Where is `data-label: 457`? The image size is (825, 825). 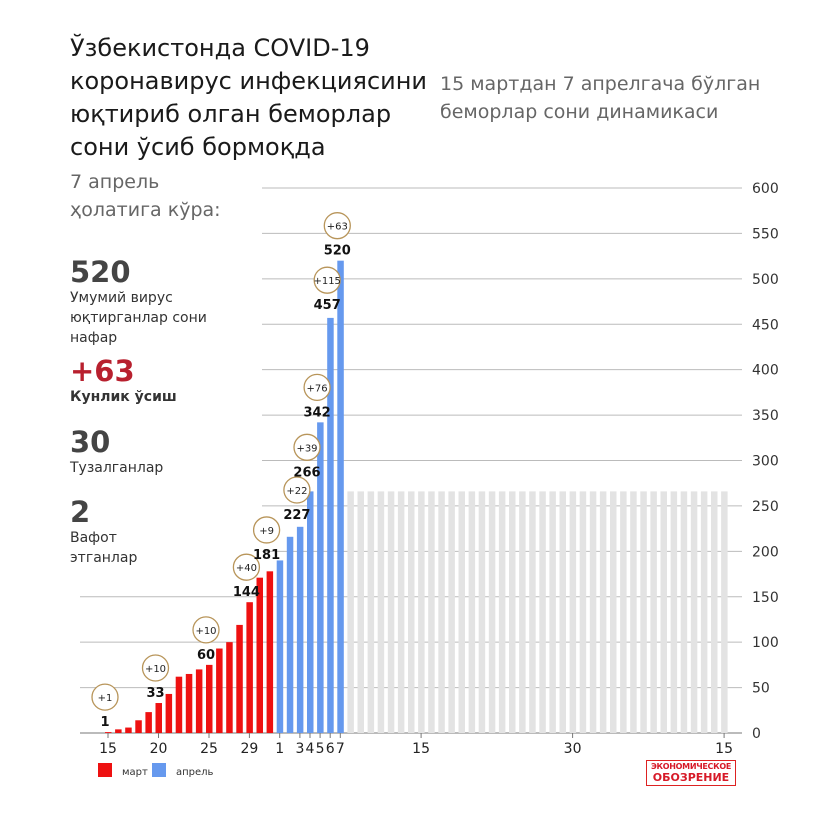
data-label: 457 is located at coordinates (327, 305).